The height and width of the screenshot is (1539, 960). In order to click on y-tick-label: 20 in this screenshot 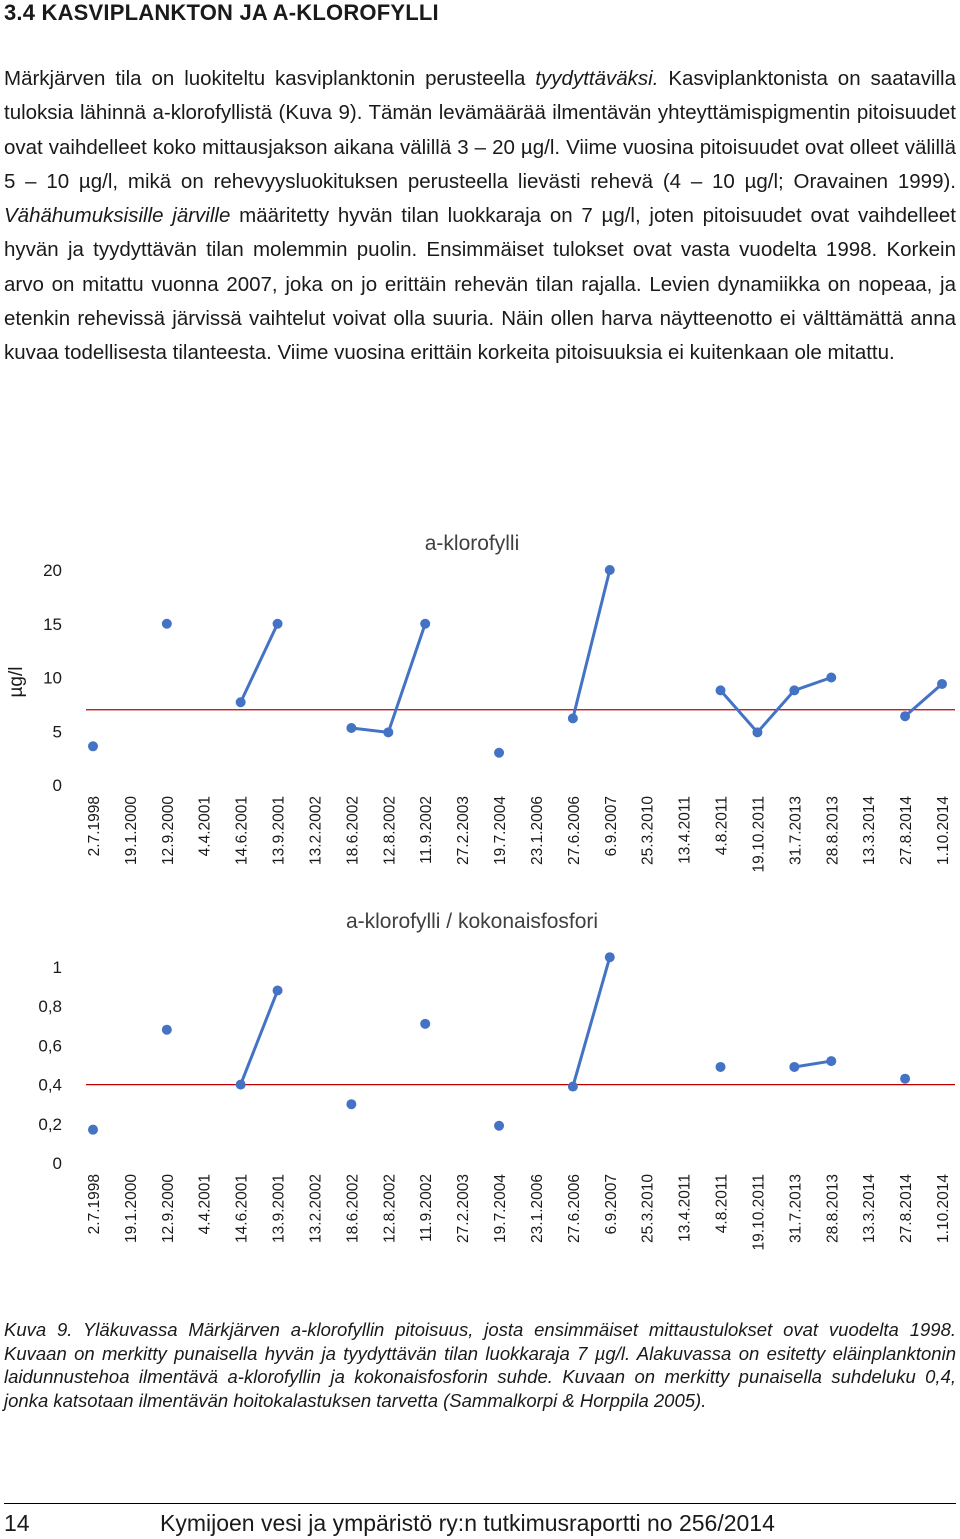, I will do `click(52, 570)`.